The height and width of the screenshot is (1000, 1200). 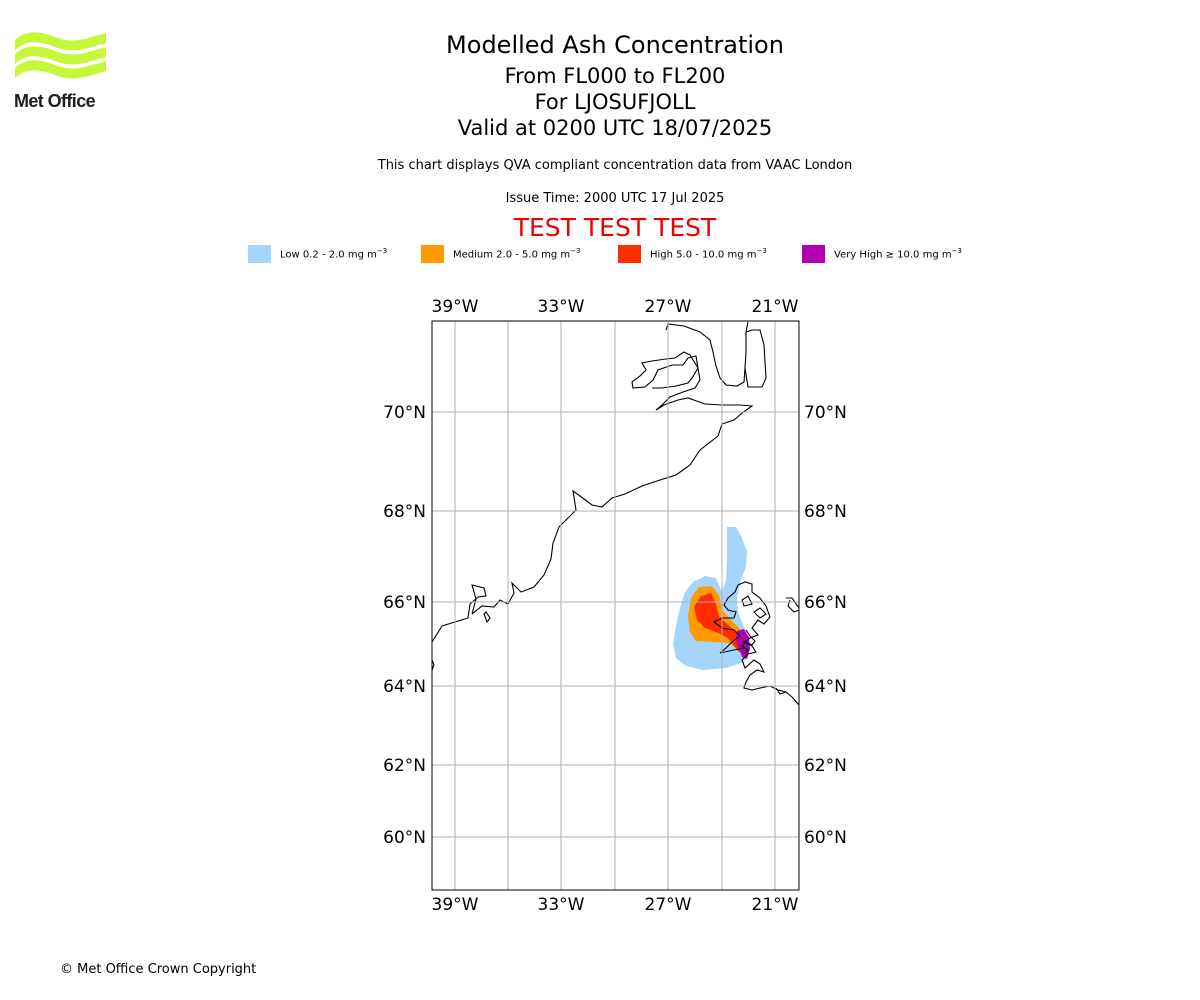 What do you see at coordinates (615, 45) in the screenshot?
I see `chart-title: Modelled Ash Concentration` at bounding box center [615, 45].